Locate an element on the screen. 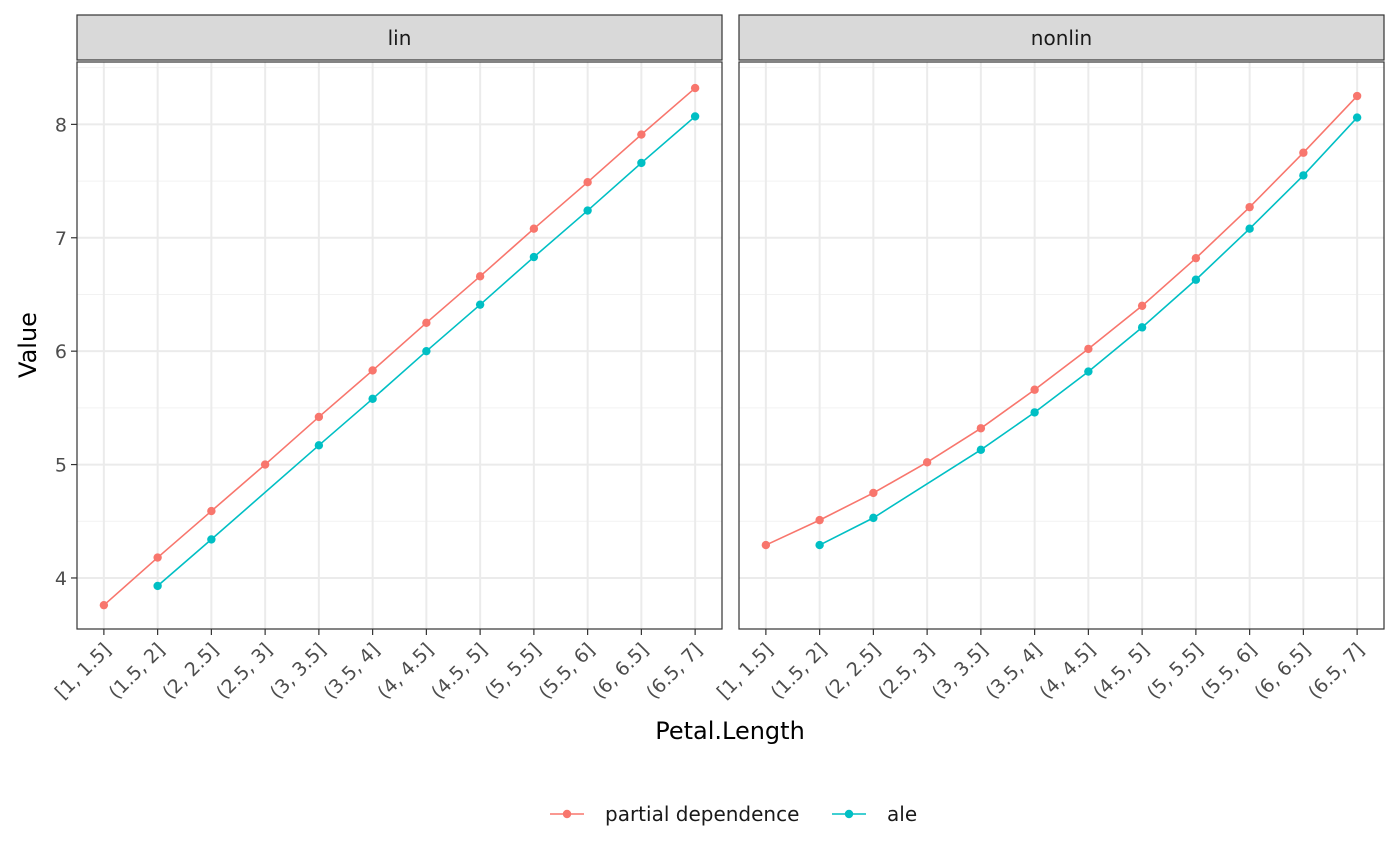  strip-label: nonlin is located at coordinates (1061, 38).